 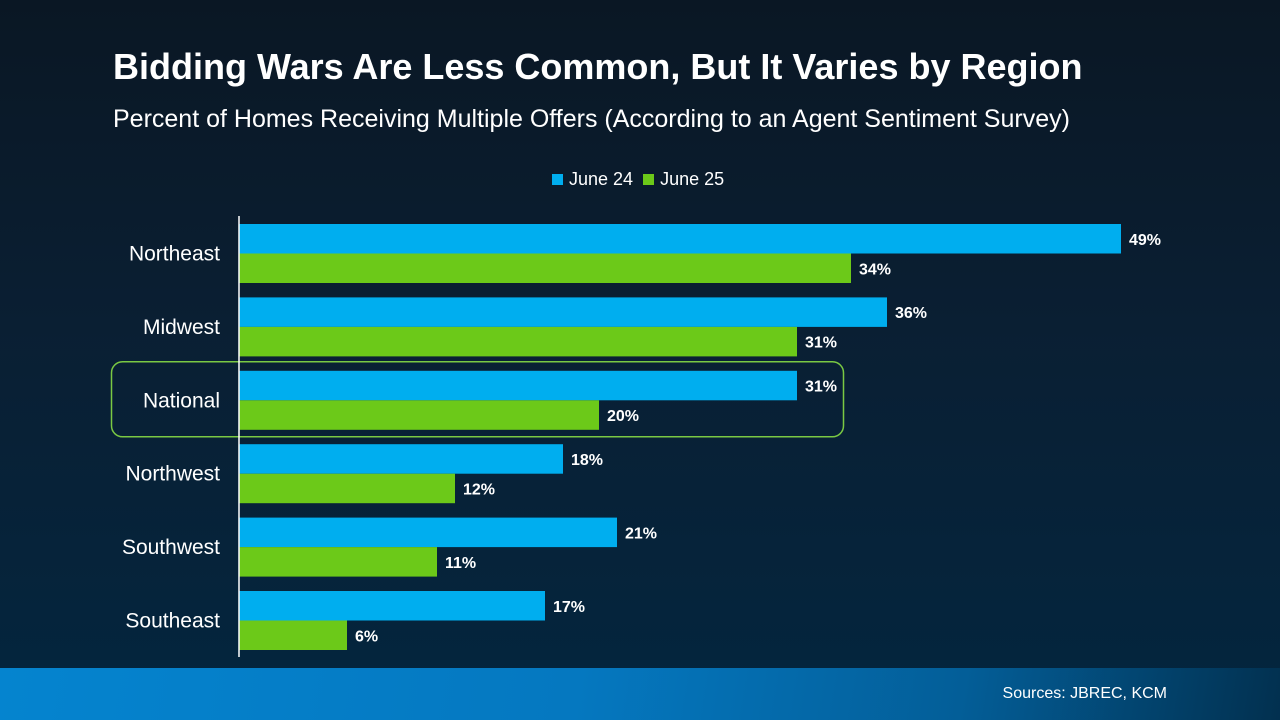 I want to click on legend: June 24 June 25, so click(x=638, y=179).